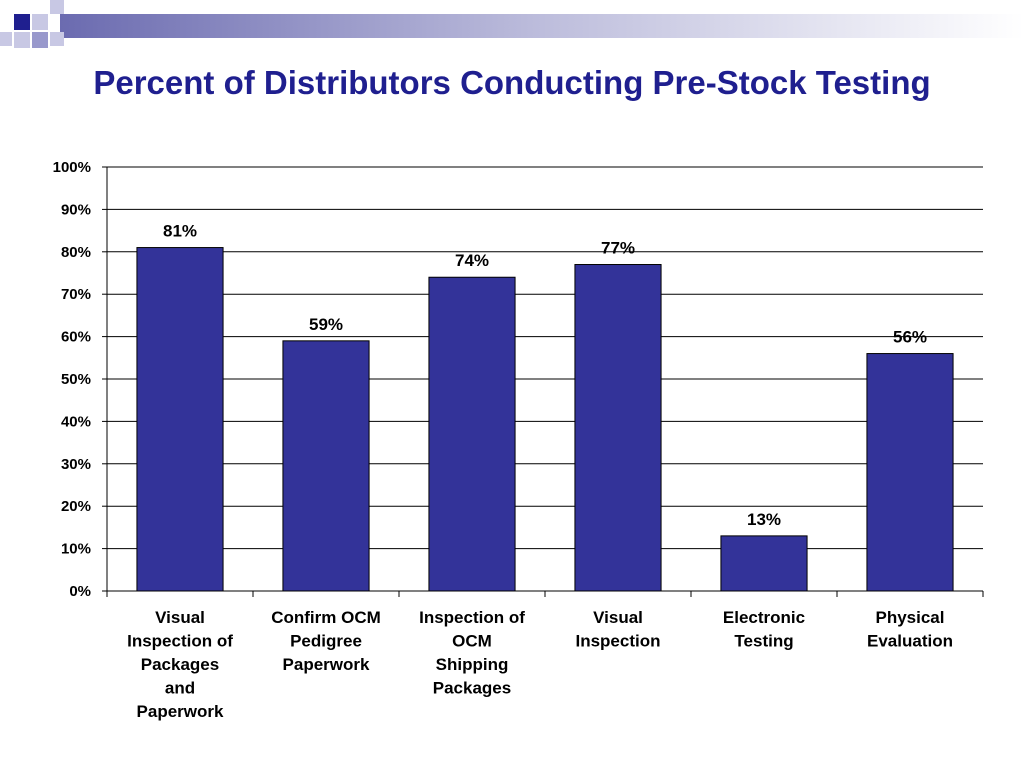 The image size is (1024, 768). What do you see at coordinates (76, 337) in the screenshot?
I see `y-tick-label: 60%` at bounding box center [76, 337].